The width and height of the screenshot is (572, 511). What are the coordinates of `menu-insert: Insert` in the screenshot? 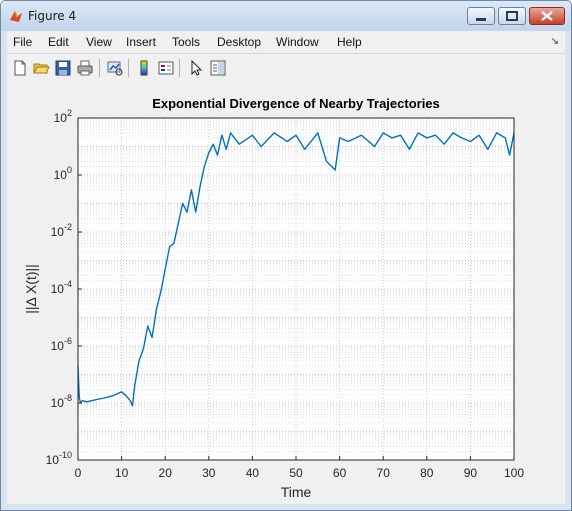 It's located at (141, 42).